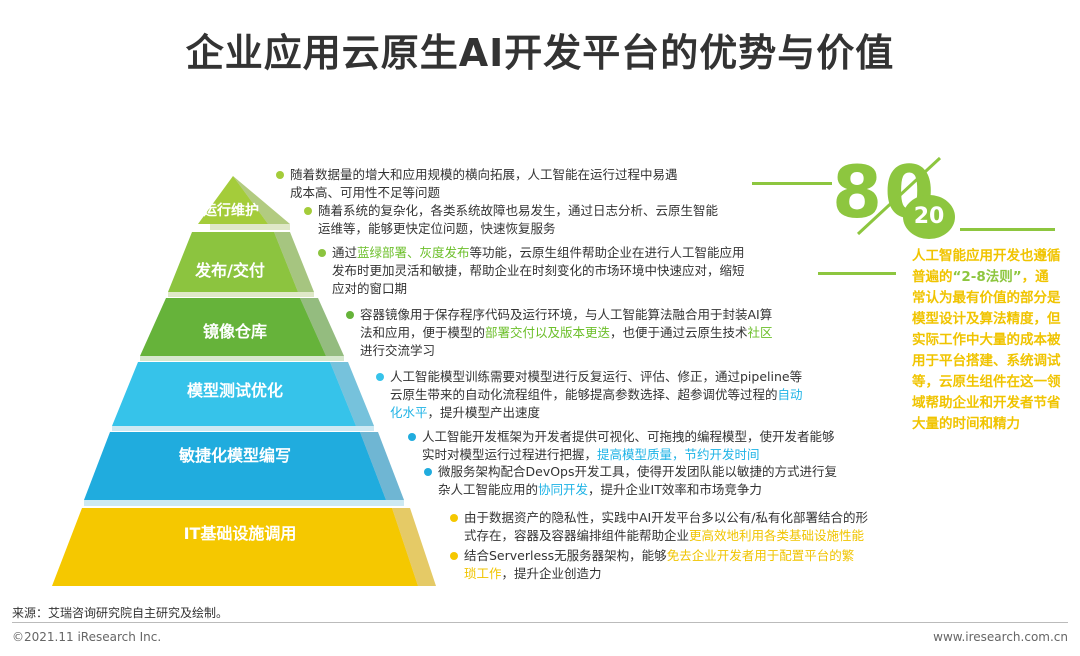 This screenshot has height=656, width=1080. What do you see at coordinates (540, 53) in the screenshot?
I see `page-title: 企业应用云原生AI开发平台的优势与价值` at bounding box center [540, 53].